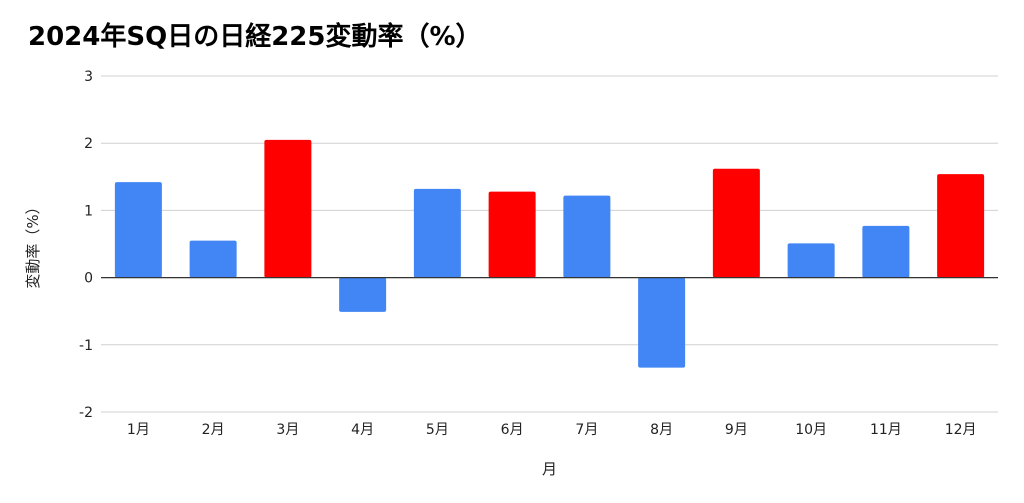 The height and width of the screenshot is (503, 1024). Describe the element at coordinates (661, 430) in the screenshot. I see `x-tick-label: 8月` at that location.